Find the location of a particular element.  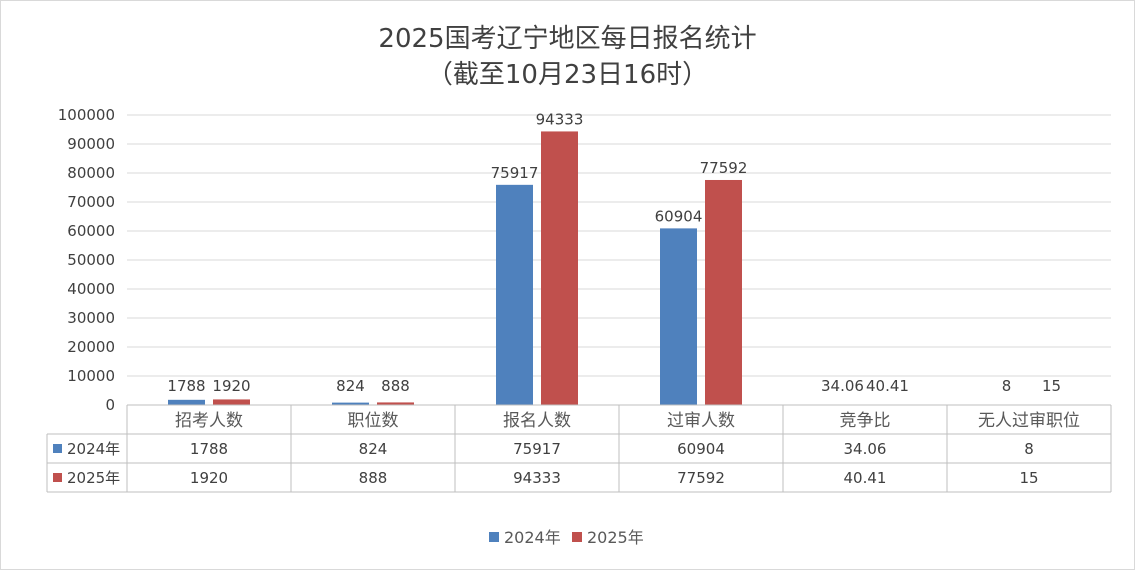

chart-title: 2025国考辽宁地区每日报名统计 is located at coordinates (567, 39).